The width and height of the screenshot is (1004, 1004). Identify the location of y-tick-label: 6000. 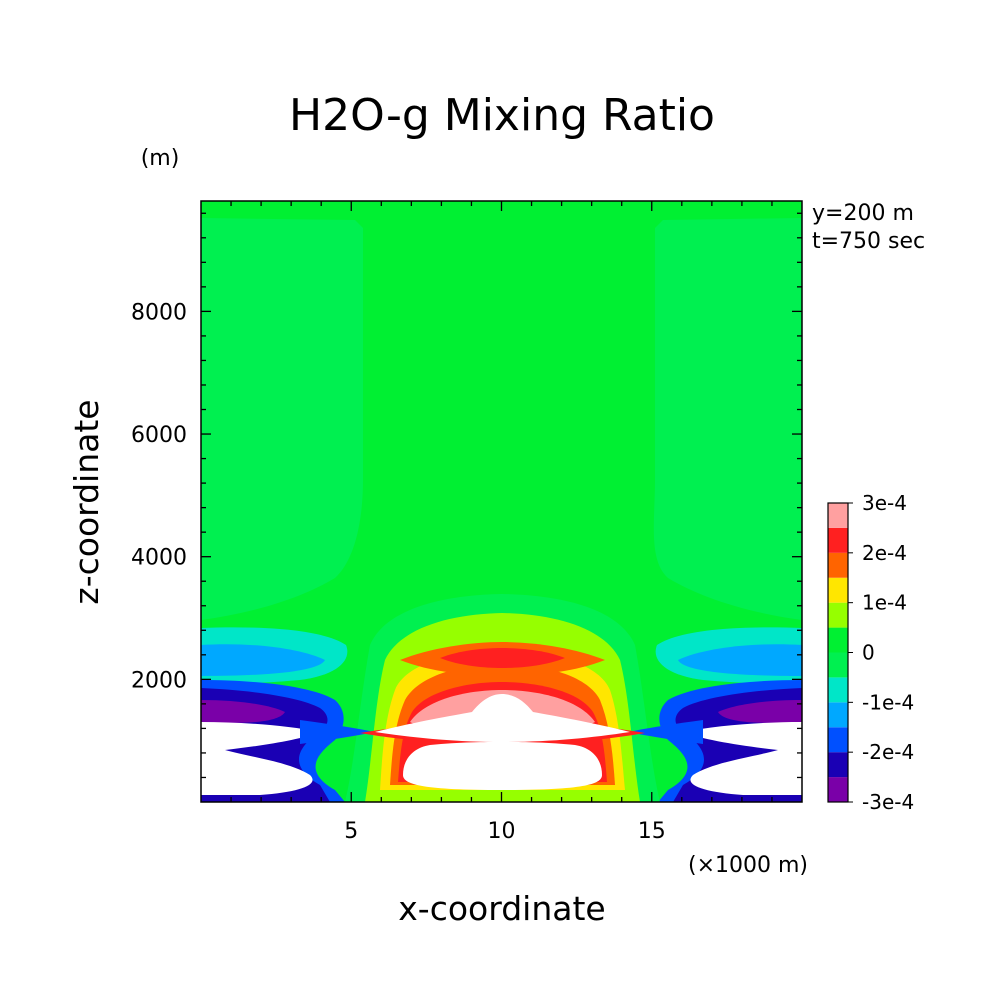
(159, 435).